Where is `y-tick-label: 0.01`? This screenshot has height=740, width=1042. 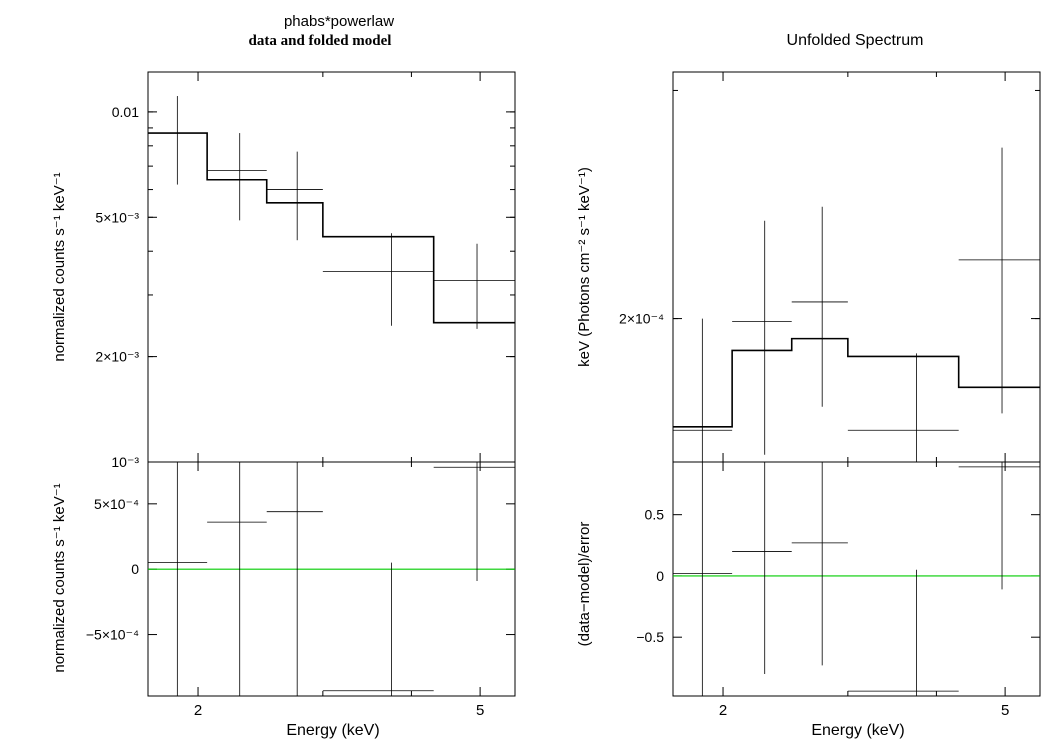
y-tick-label: 0.01 is located at coordinates (125, 112).